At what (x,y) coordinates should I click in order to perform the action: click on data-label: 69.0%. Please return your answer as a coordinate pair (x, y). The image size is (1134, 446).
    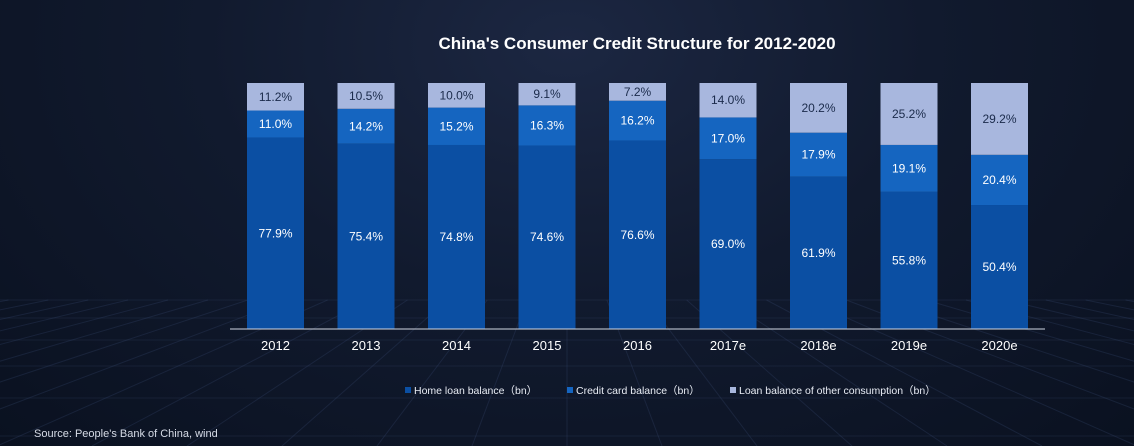
    Looking at the image, I should click on (728, 244).